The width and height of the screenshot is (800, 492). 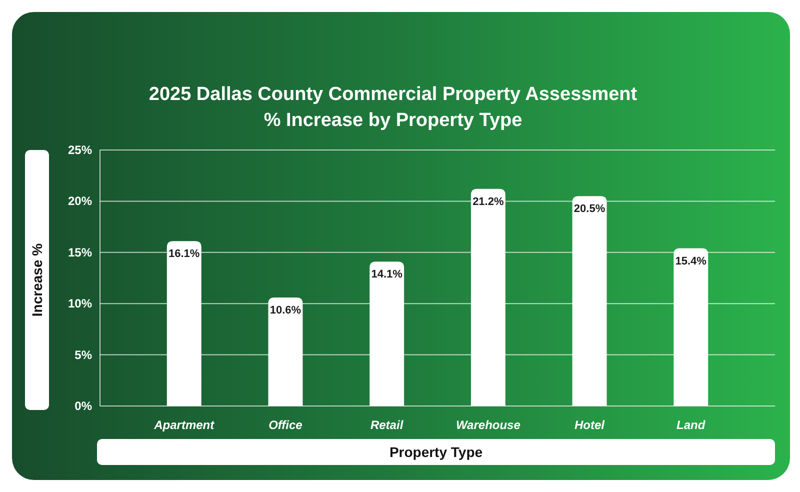 What do you see at coordinates (691, 425) in the screenshot?
I see `x-tick-label: Land` at bounding box center [691, 425].